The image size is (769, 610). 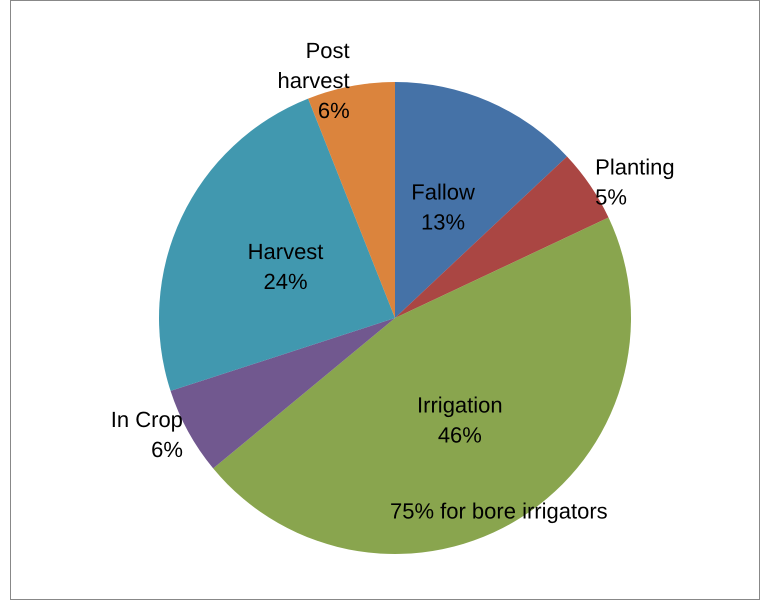 What do you see at coordinates (146, 419) in the screenshot?
I see `slice-label: In Crop` at bounding box center [146, 419].